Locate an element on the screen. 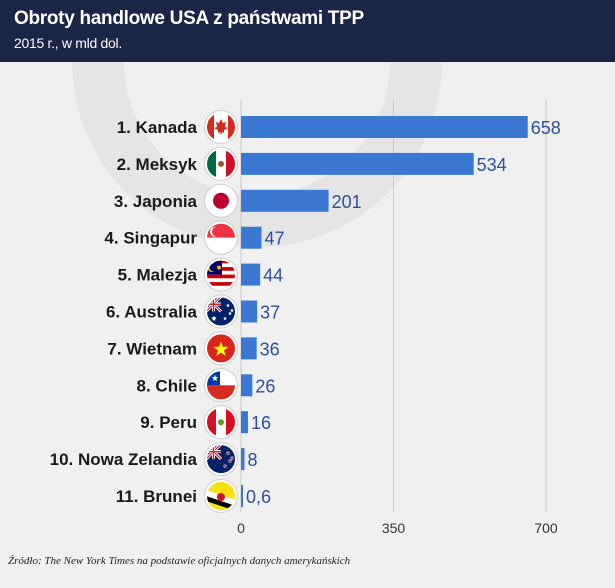  bar-row: 6. Australia 37 is located at coordinates (193, 311).